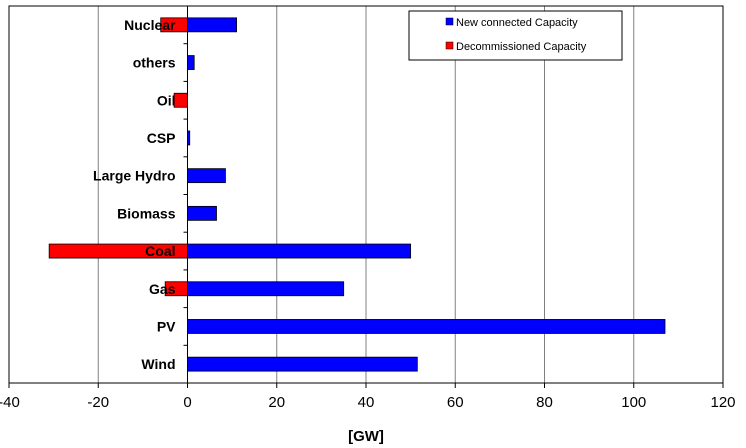 This screenshot has height=448, width=746. Describe the element at coordinates (266, 289) in the screenshot. I see `bar-new-gas` at that location.